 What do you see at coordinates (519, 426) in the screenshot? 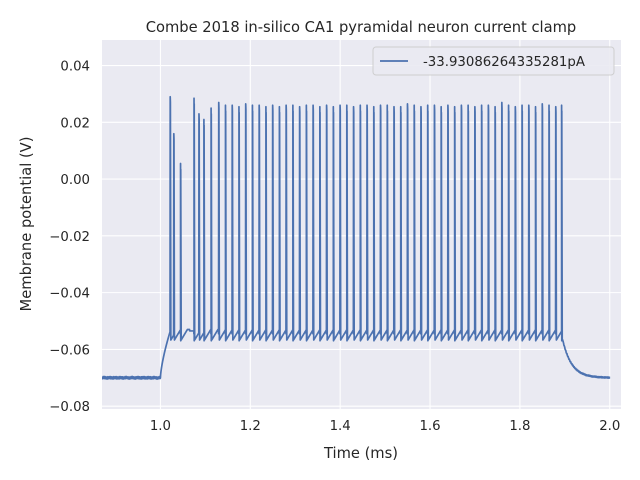
I see `x-tick-label: 1.8` at bounding box center [519, 426].